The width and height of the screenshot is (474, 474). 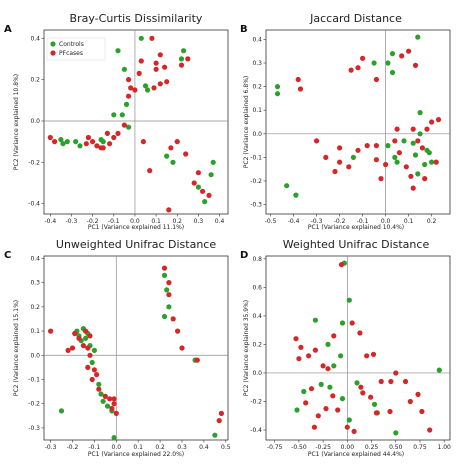 I want to click on x-tick-label-d: -0.75, so click(x=275, y=447).